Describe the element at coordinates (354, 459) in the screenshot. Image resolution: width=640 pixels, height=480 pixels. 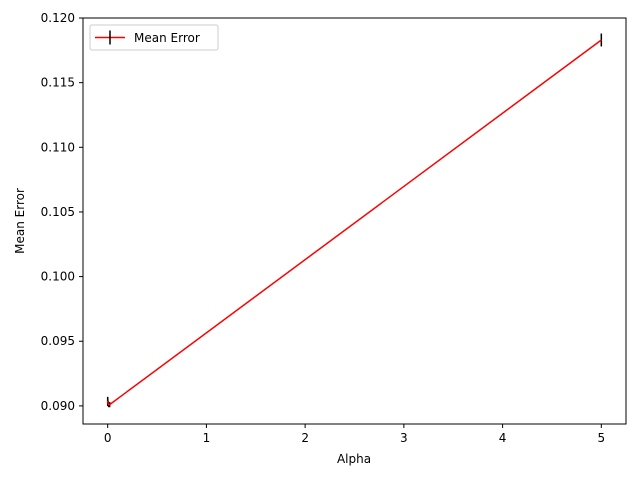
I see `x-axis-label: Alpha` at that location.